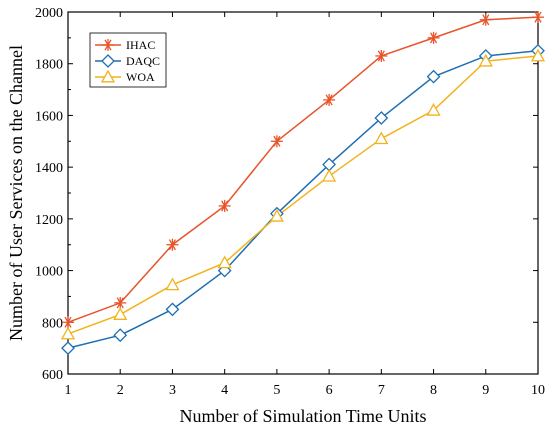 The width and height of the screenshot is (550, 434). What do you see at coordinates (49, 168) in the screenshot?
I see `y-tick-label: 1400` at bounding box center [49, 168].